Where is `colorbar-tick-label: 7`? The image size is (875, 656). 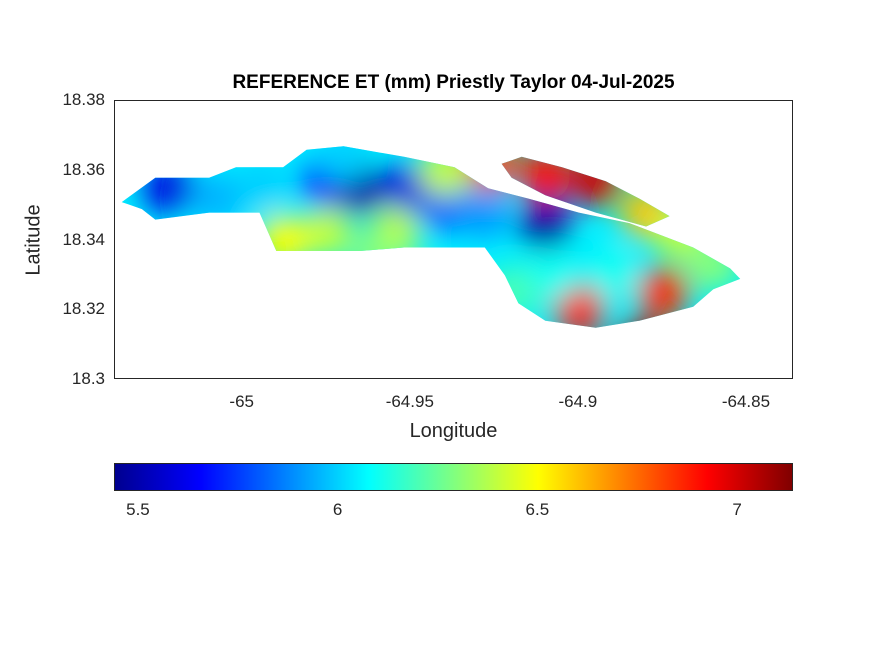 colorbar-tick-label: 7 is located at coordinates (737, 509).